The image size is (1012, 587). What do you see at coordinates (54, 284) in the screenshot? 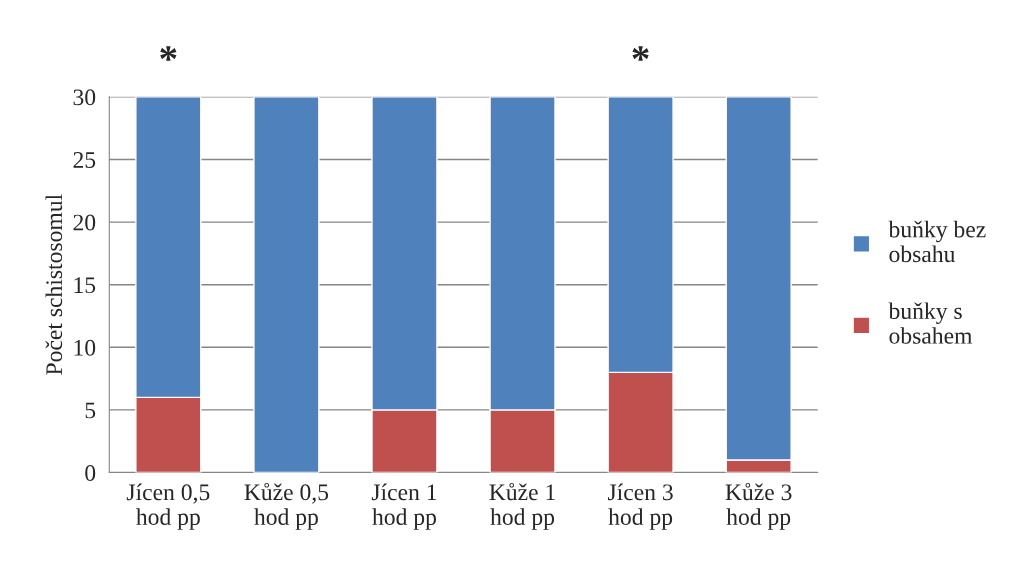
I see `y-axis-title: Počet schistosomul` at bounding box center [54, 284].